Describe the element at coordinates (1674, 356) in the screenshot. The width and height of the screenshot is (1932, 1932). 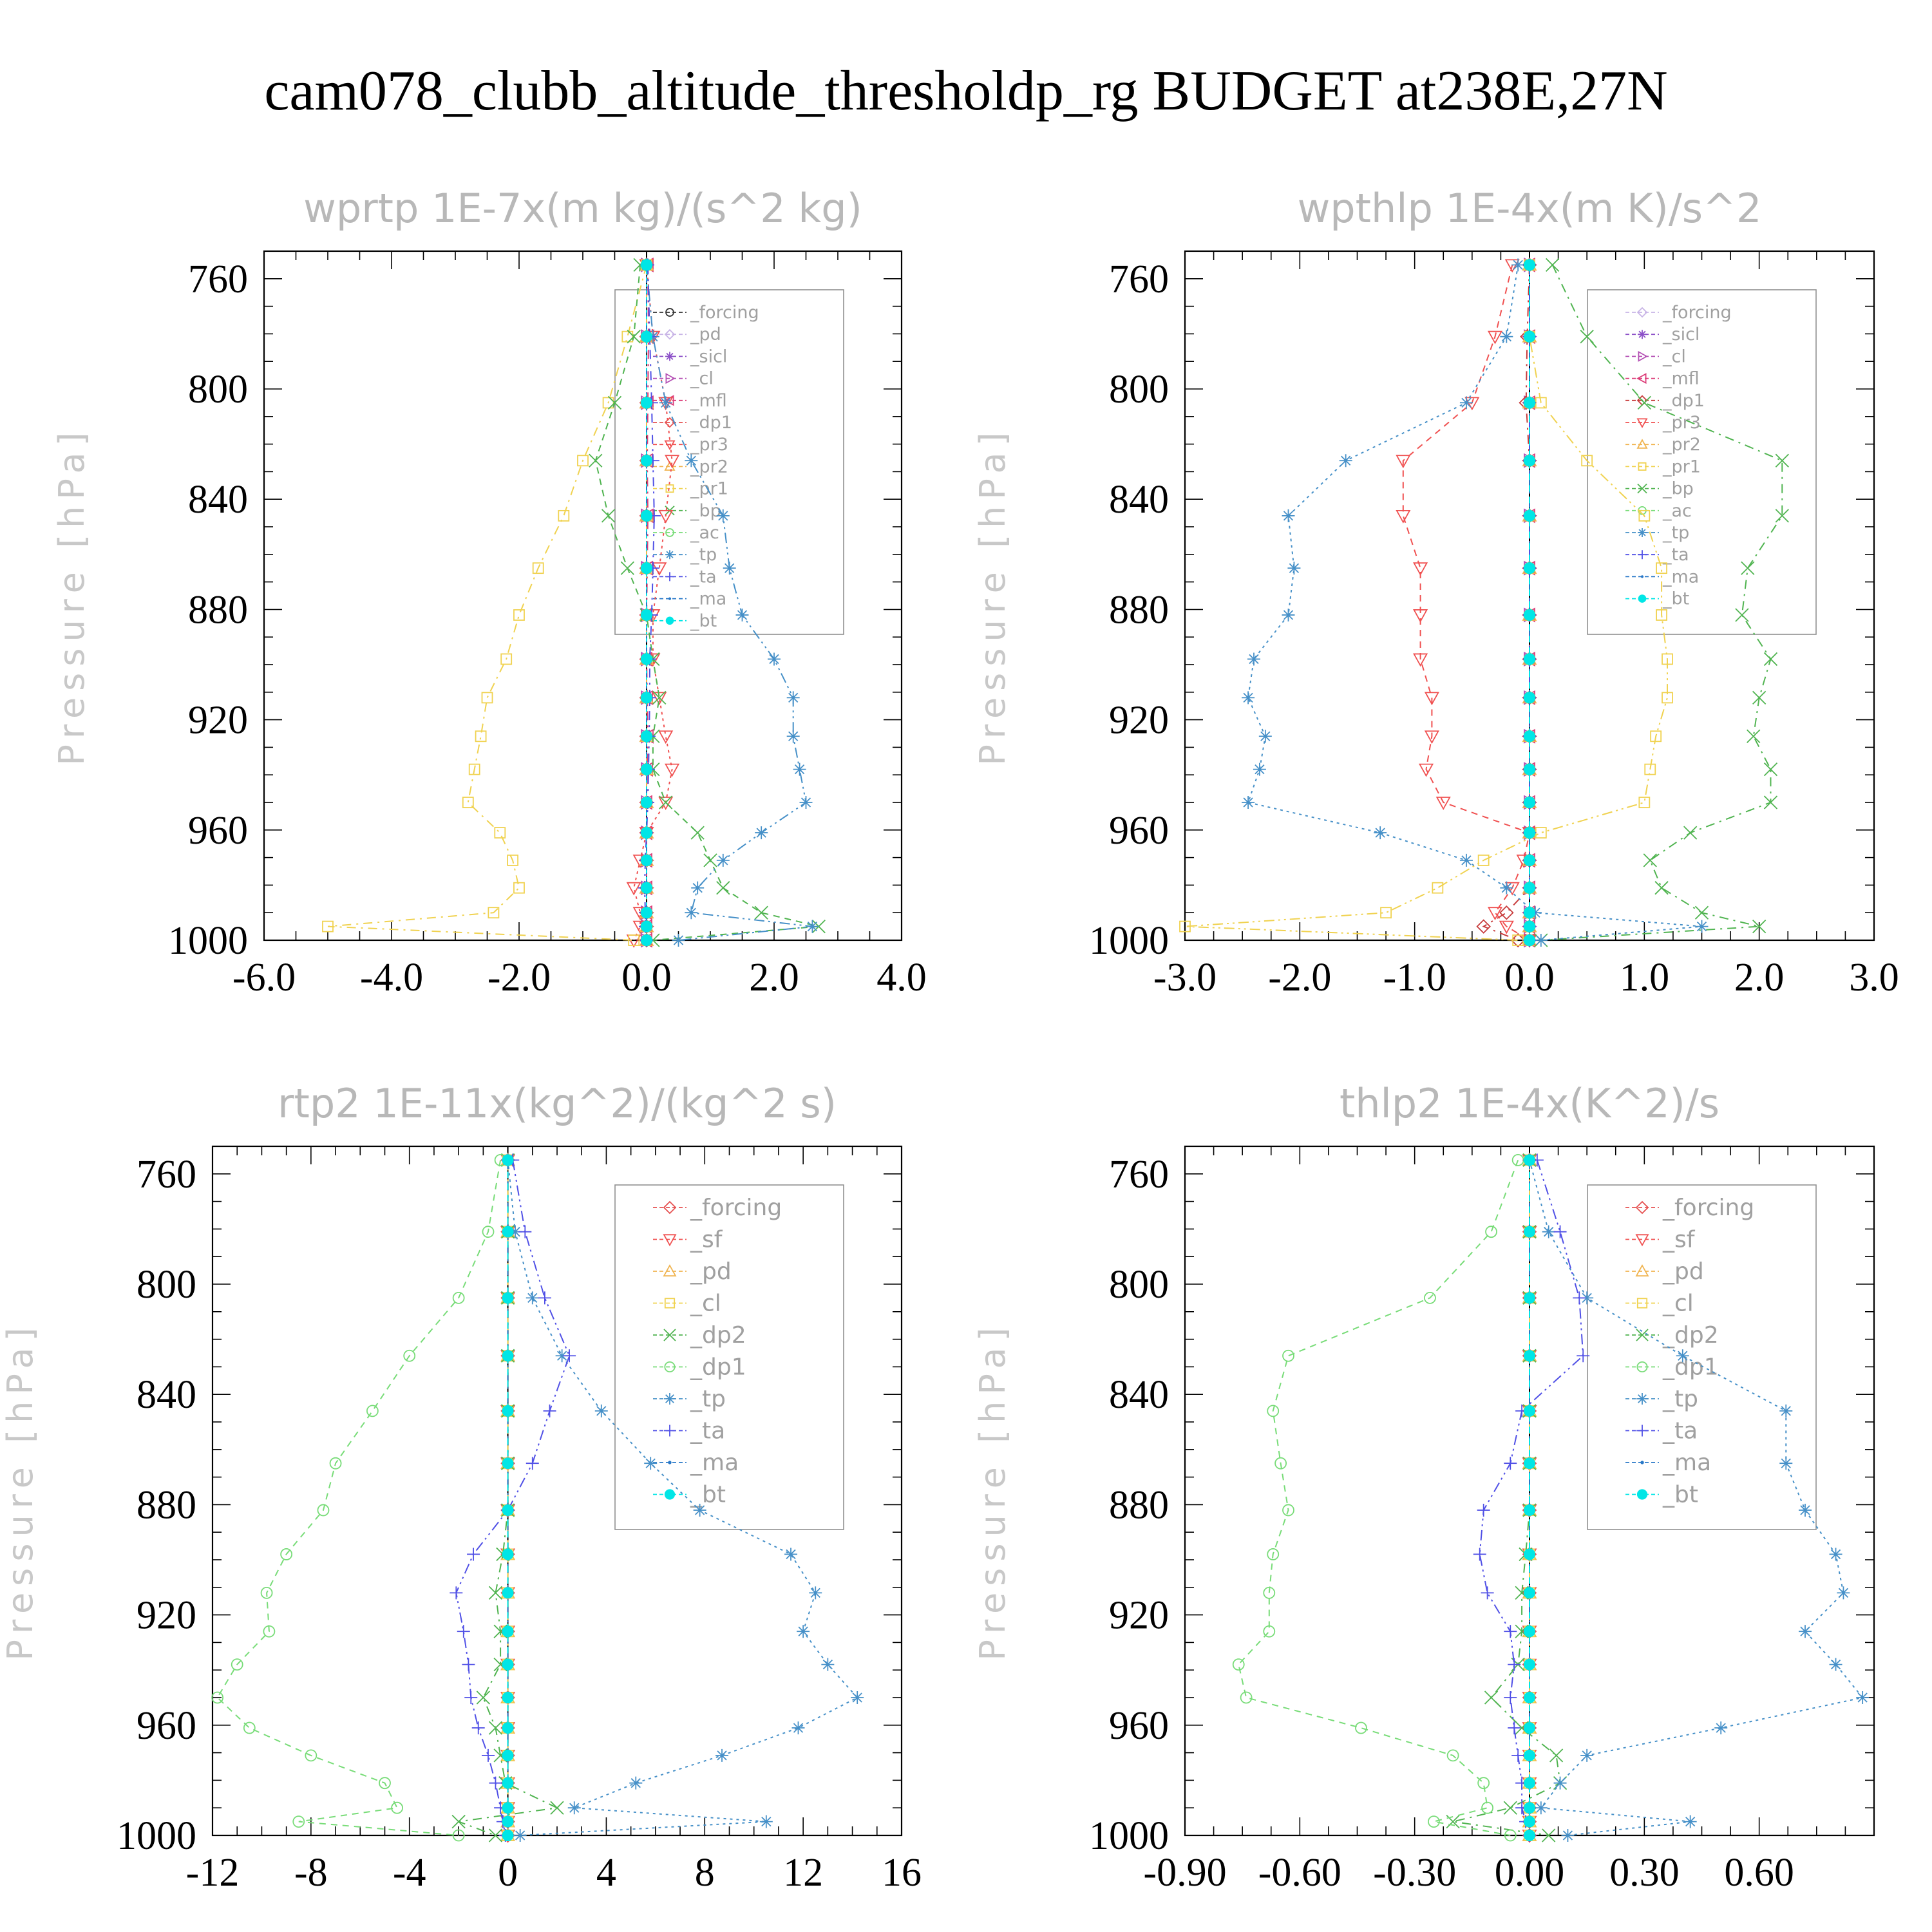
I see `legend-label: _cl` at that location.